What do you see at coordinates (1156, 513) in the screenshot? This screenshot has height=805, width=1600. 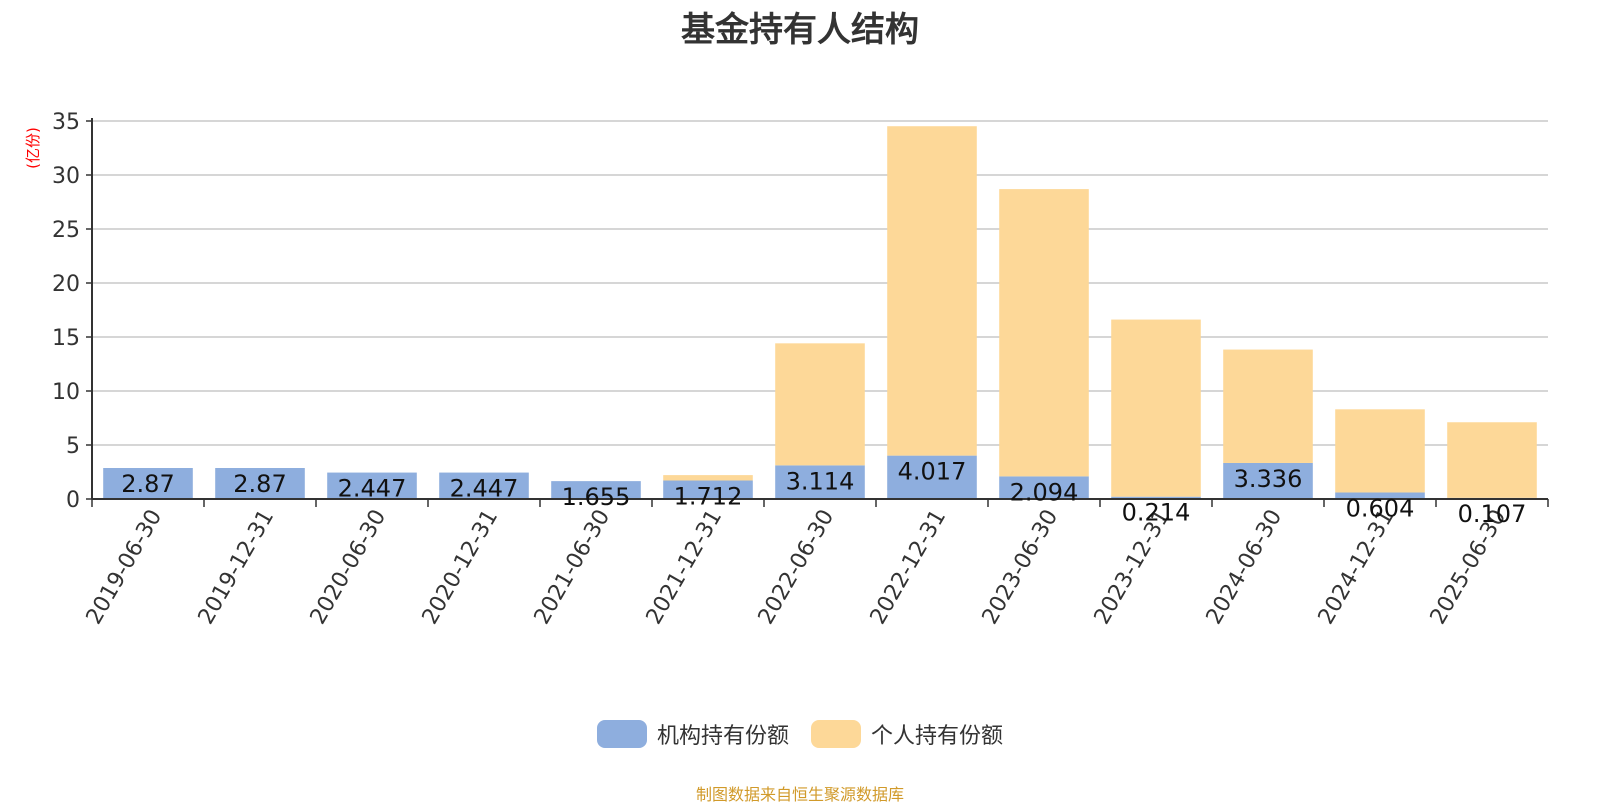 I see `data-label: 0.214` at bounding box center [1156, 513].